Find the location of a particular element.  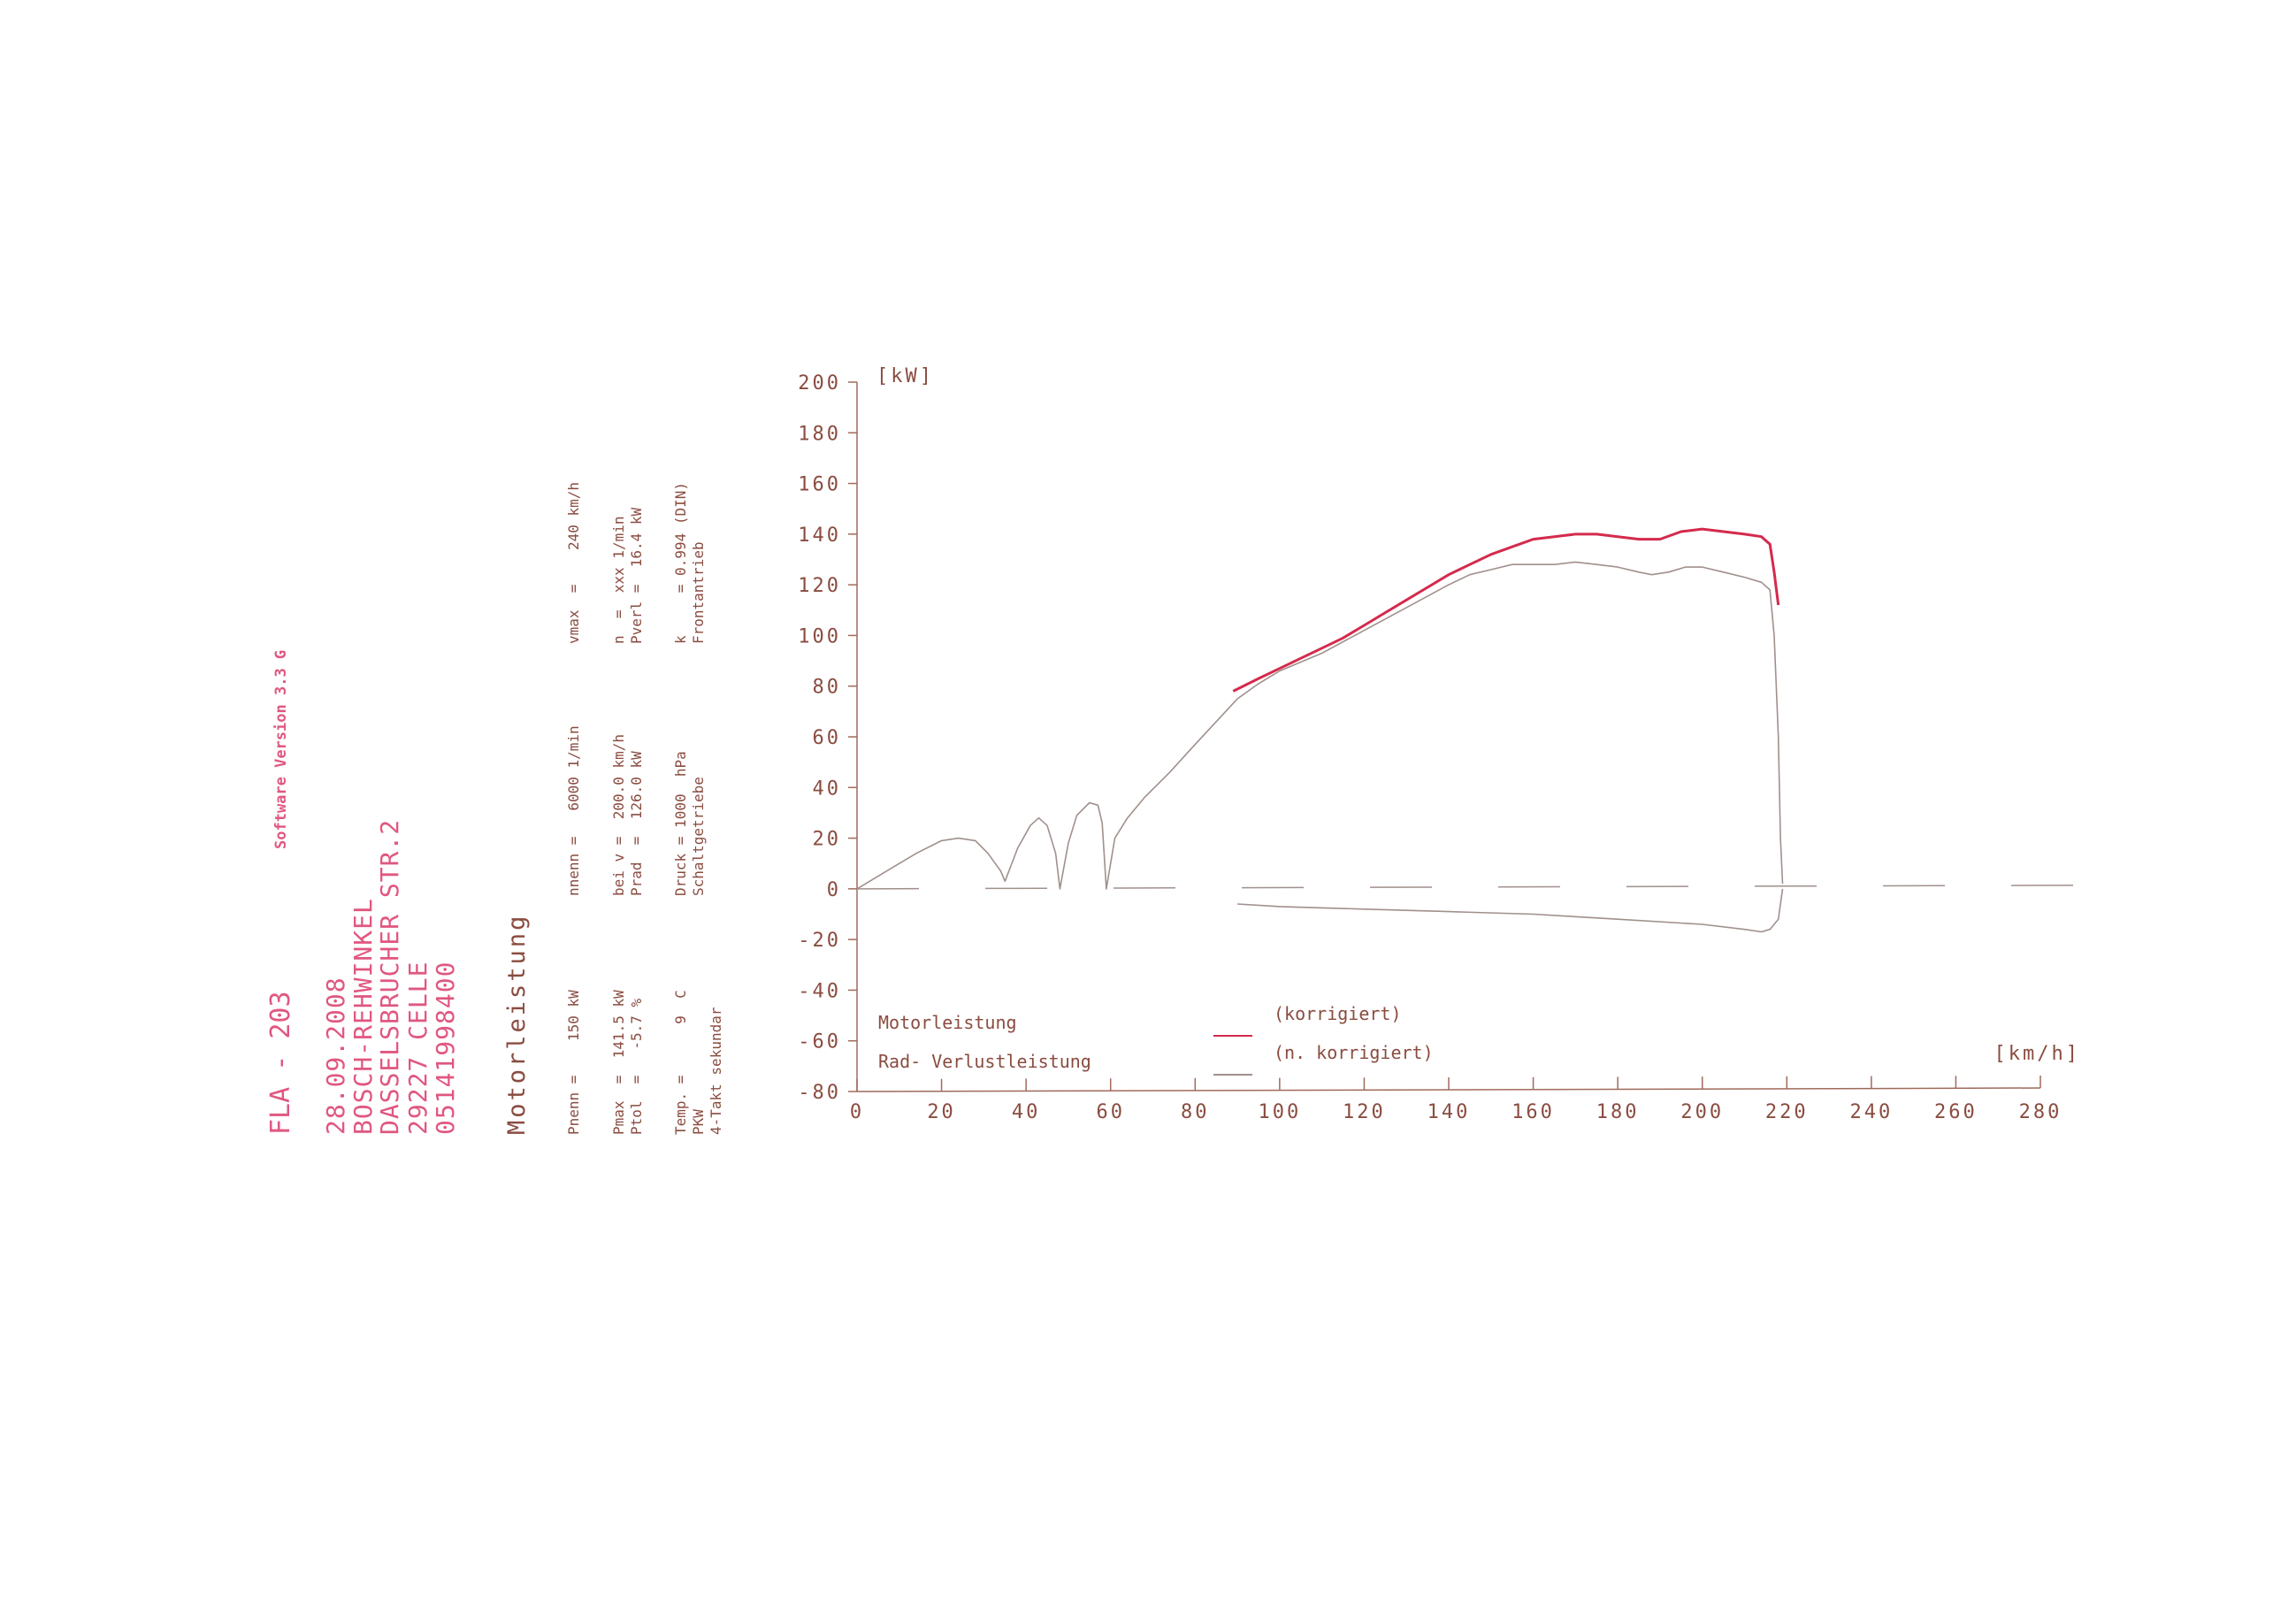

x-tick-label: 200 is located at coordinates (1702, 1112).